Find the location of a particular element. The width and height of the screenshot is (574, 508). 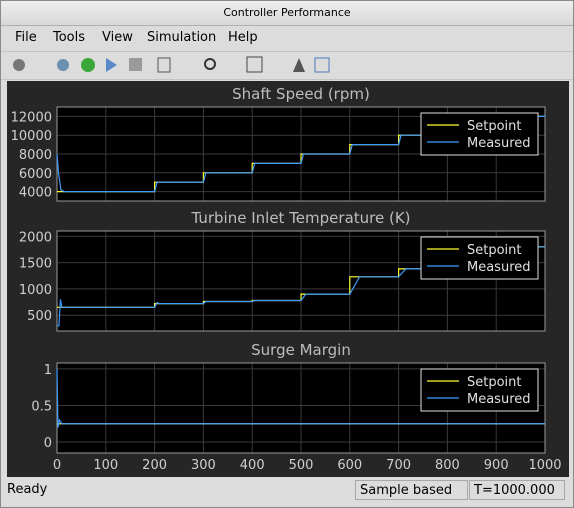

step-back-button is located at coordinates (63, 65).